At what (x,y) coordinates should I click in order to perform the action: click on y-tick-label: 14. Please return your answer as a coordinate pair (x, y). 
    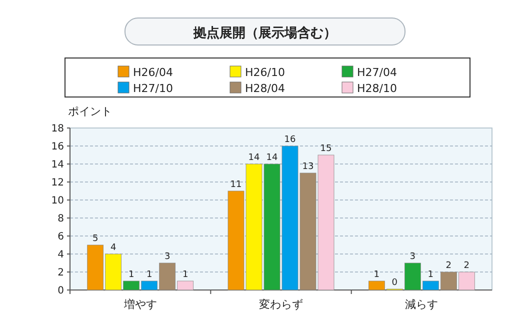
    Looking at the image, I should click on (57, 165).